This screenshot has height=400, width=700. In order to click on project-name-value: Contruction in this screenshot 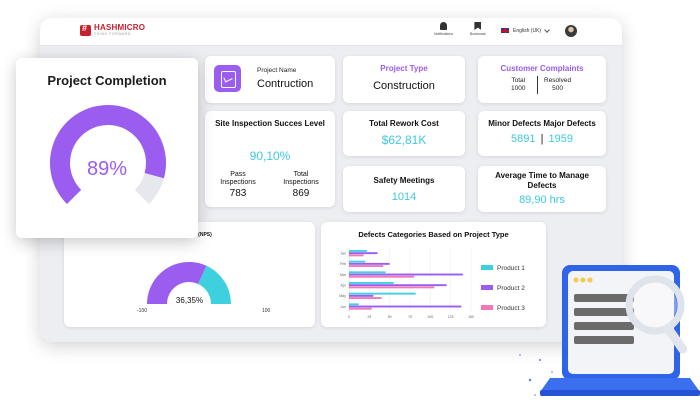, I will do `click(285, 84)`.